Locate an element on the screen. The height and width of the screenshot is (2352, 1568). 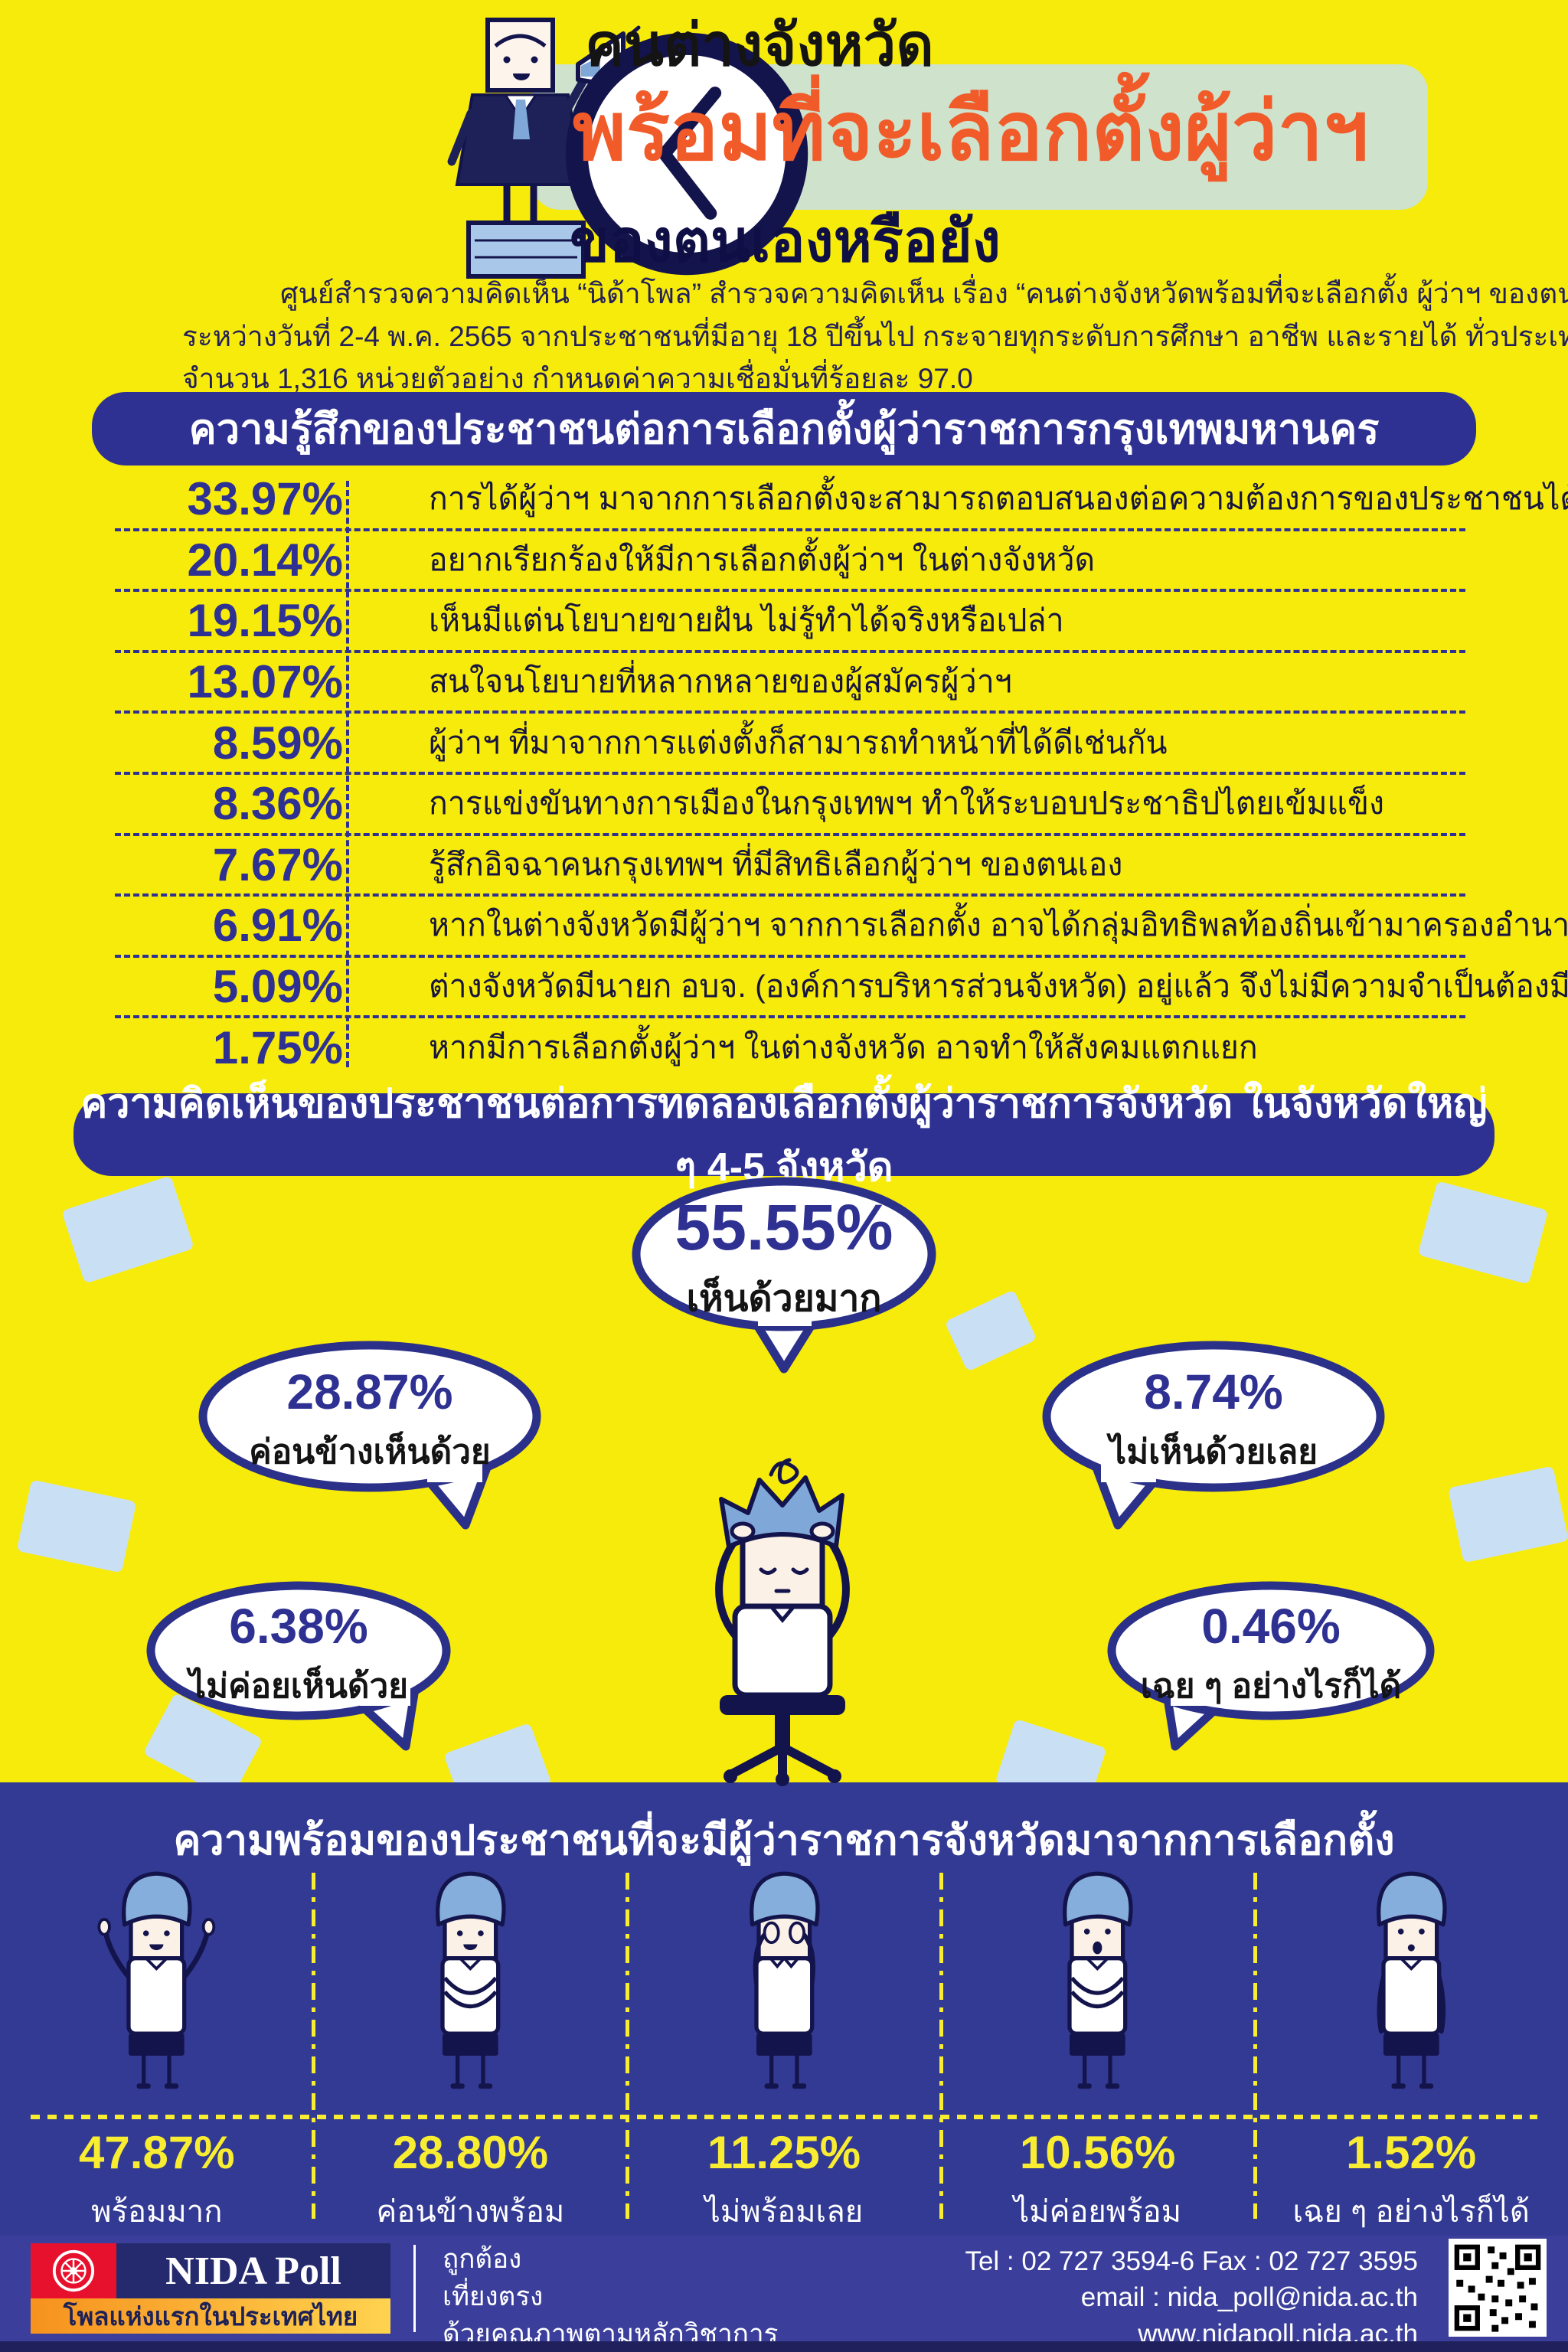
row-value: 13.07% is located at coordinates (265, 682).